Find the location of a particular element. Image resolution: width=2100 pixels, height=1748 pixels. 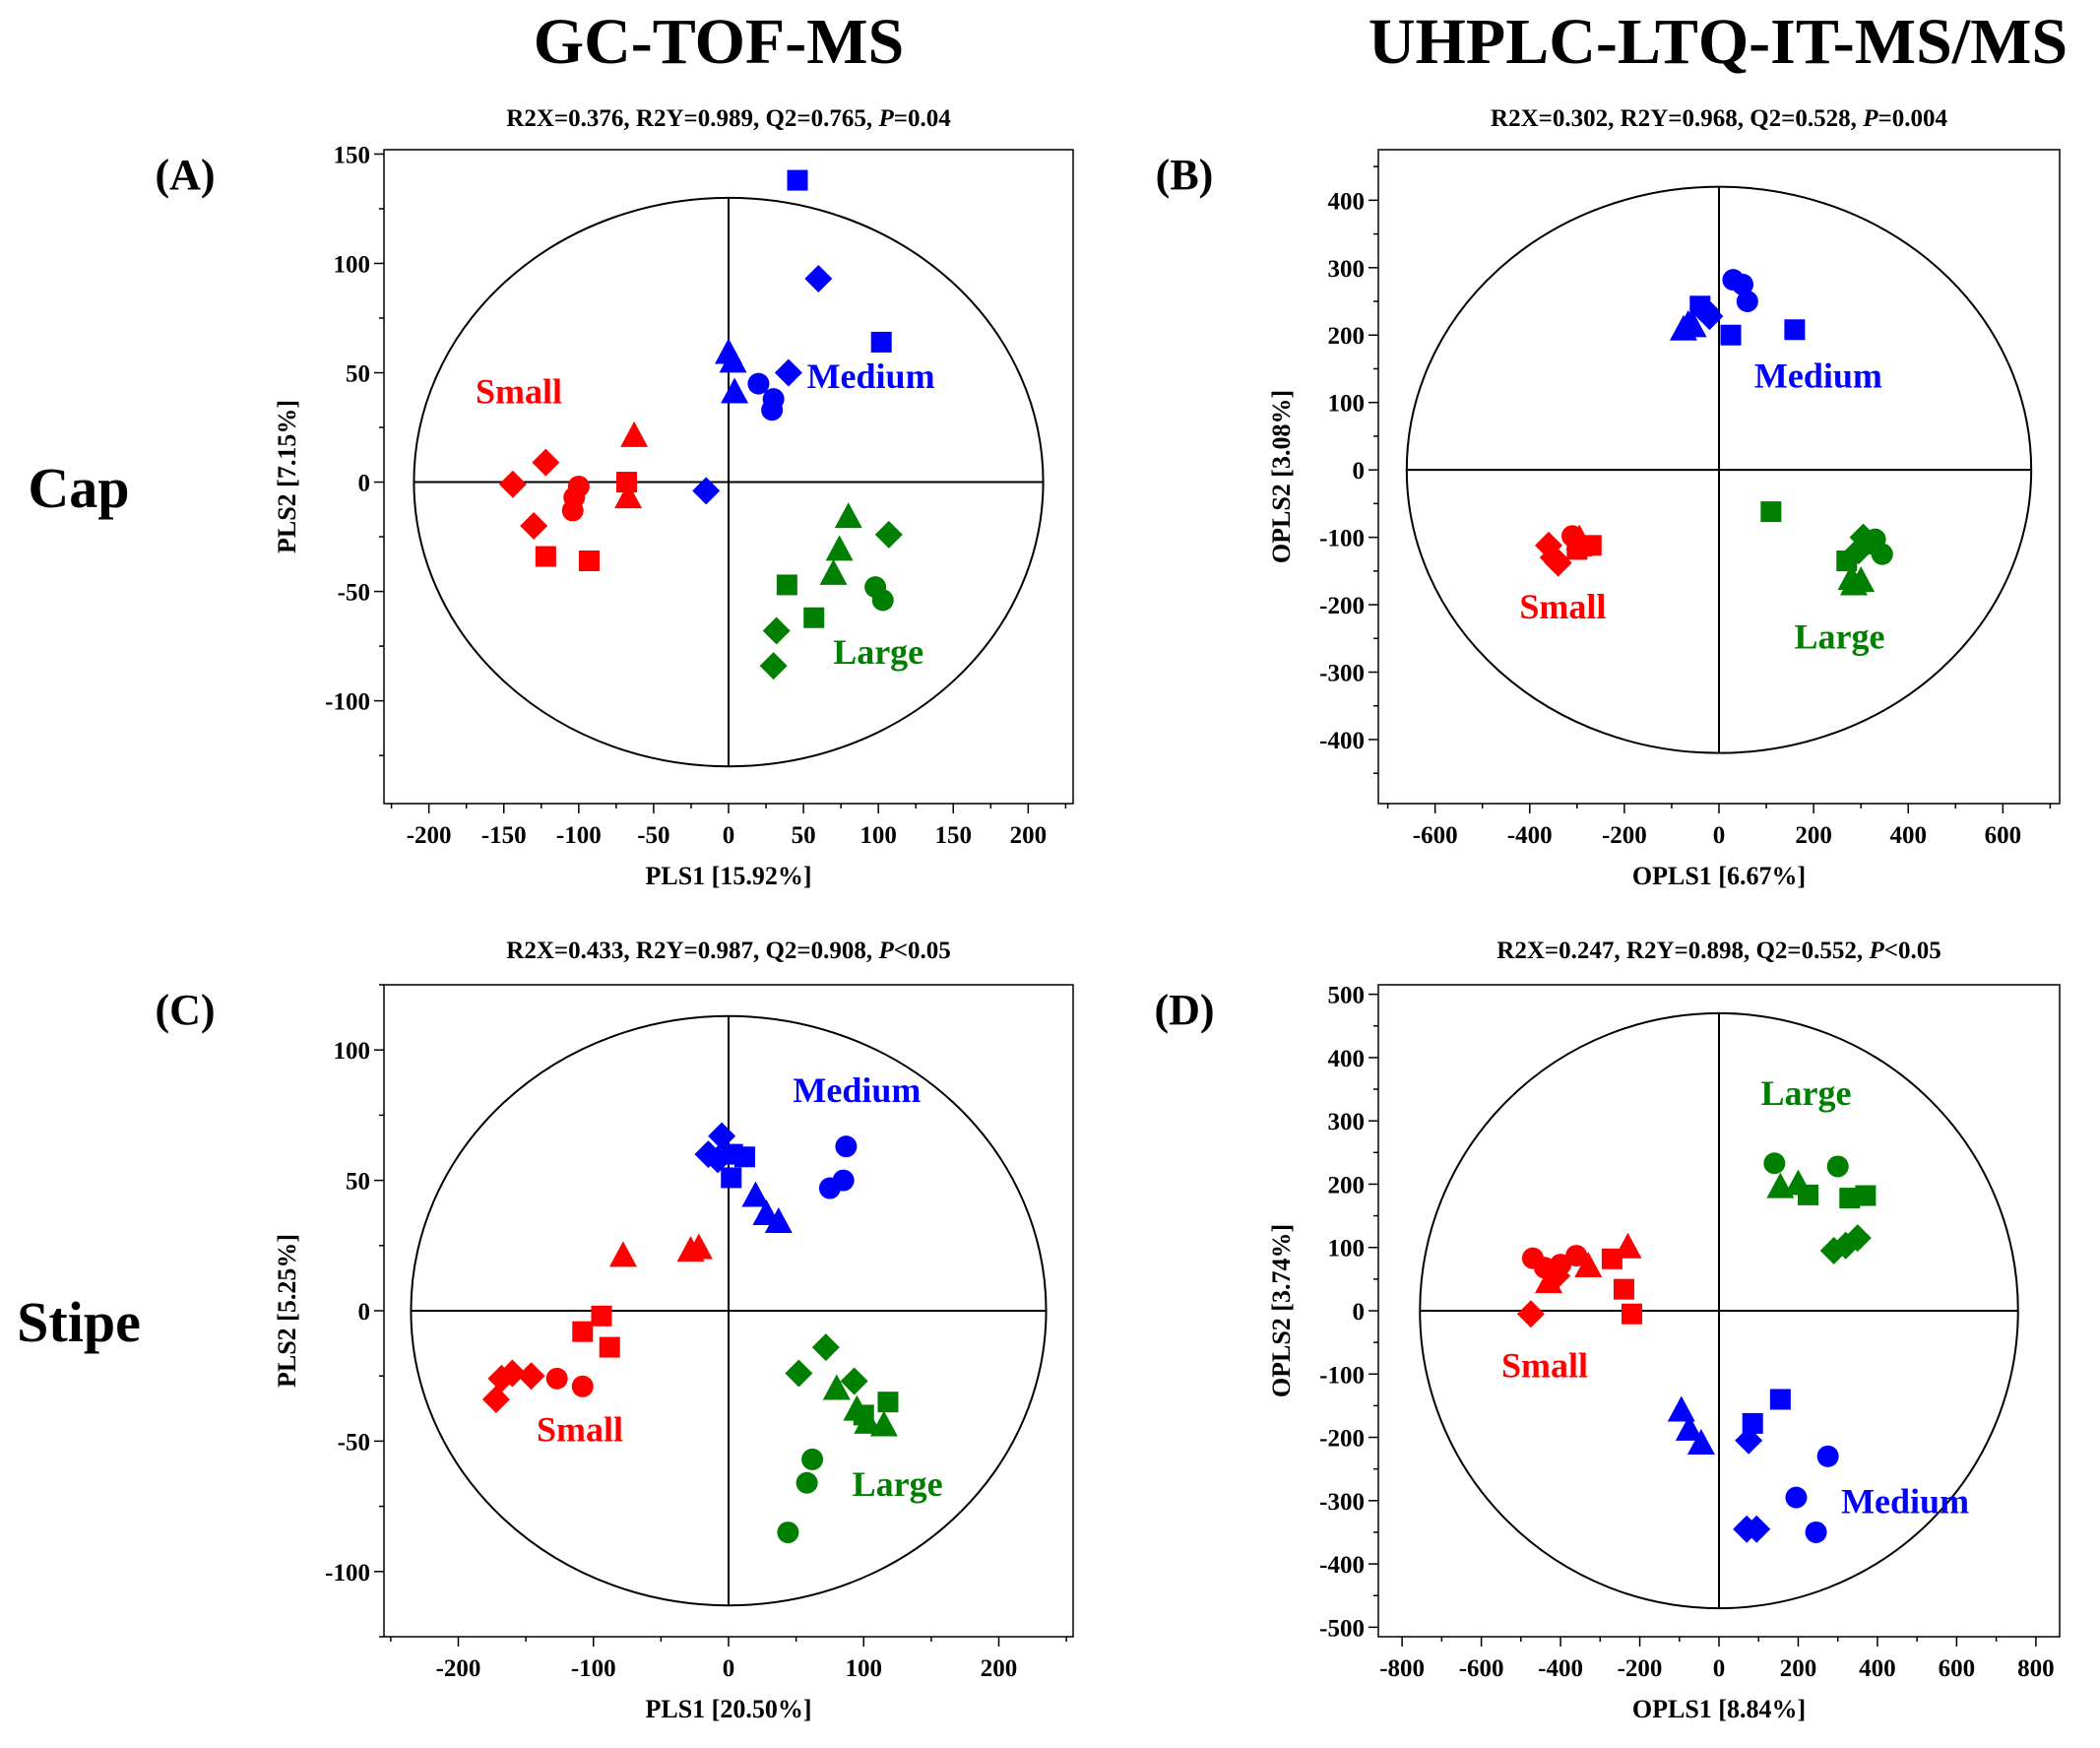

x-tick-label: -800 is located at coordinates (1402, 1668).